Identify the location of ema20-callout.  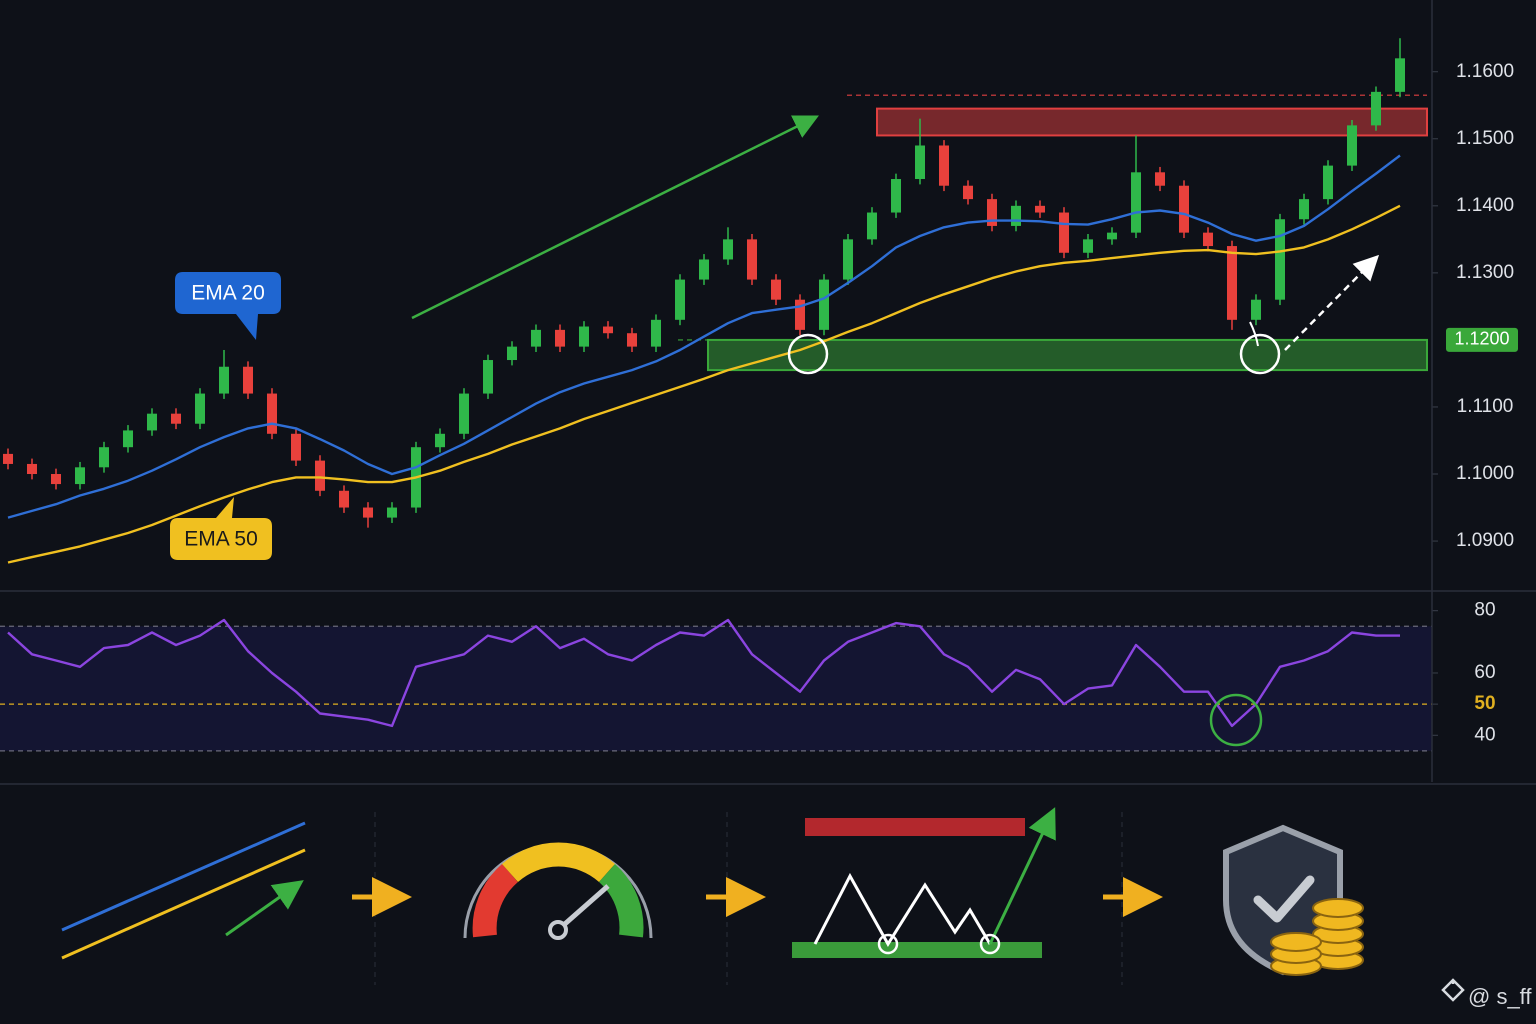
(228, 306).